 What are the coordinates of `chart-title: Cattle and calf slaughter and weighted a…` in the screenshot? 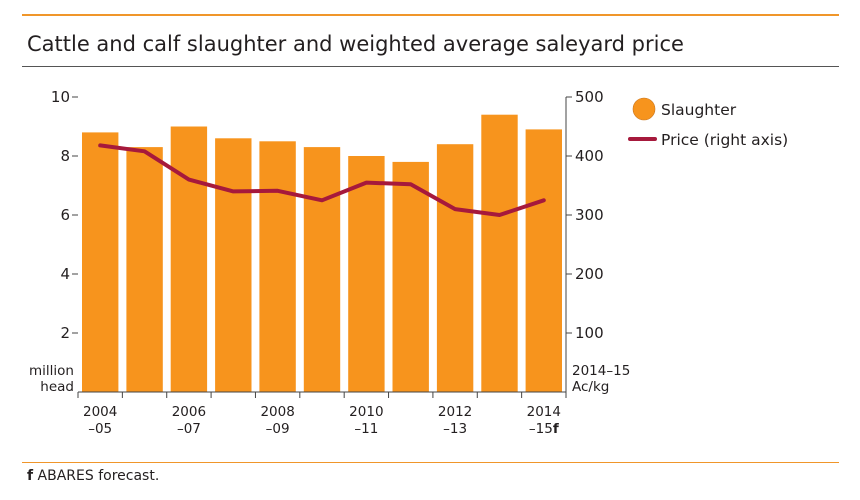 It's located at (355, 44).